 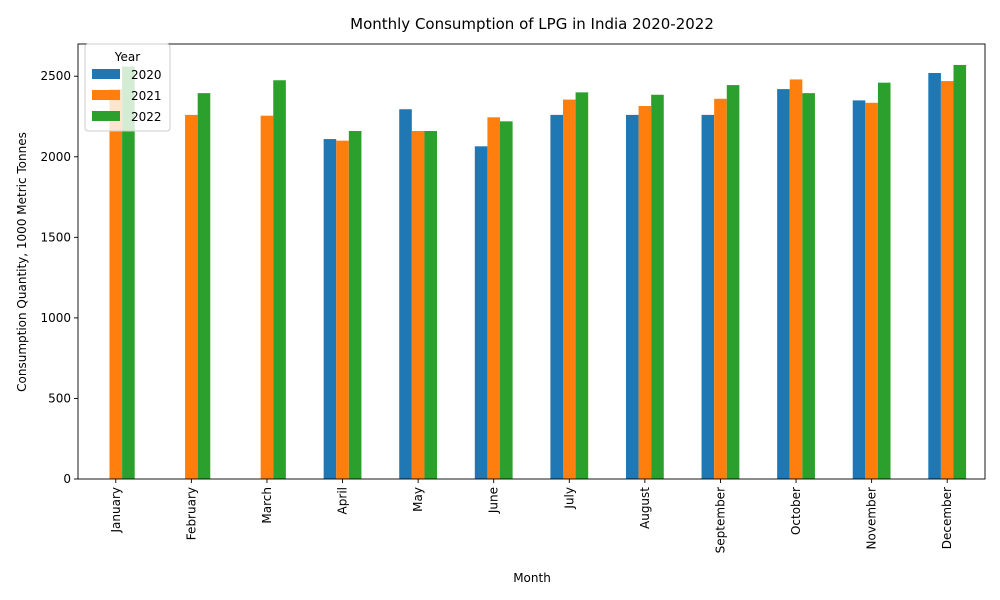 What do you see at coordinates (55, 76) in the screenshot?
I see `y-tick-label: 2500` at bounding box center [55, 76].